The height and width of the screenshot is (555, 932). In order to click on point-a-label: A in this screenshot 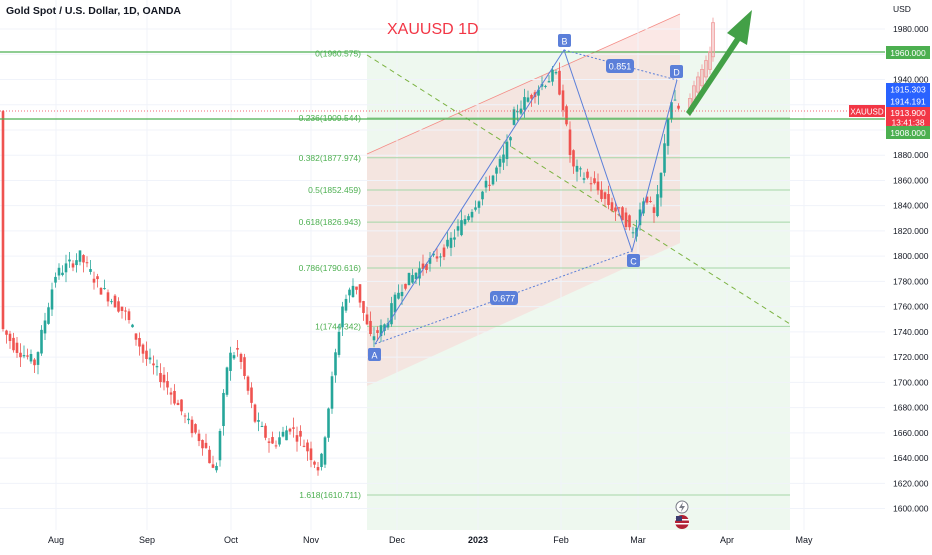, I will do `click(374, 356)`.